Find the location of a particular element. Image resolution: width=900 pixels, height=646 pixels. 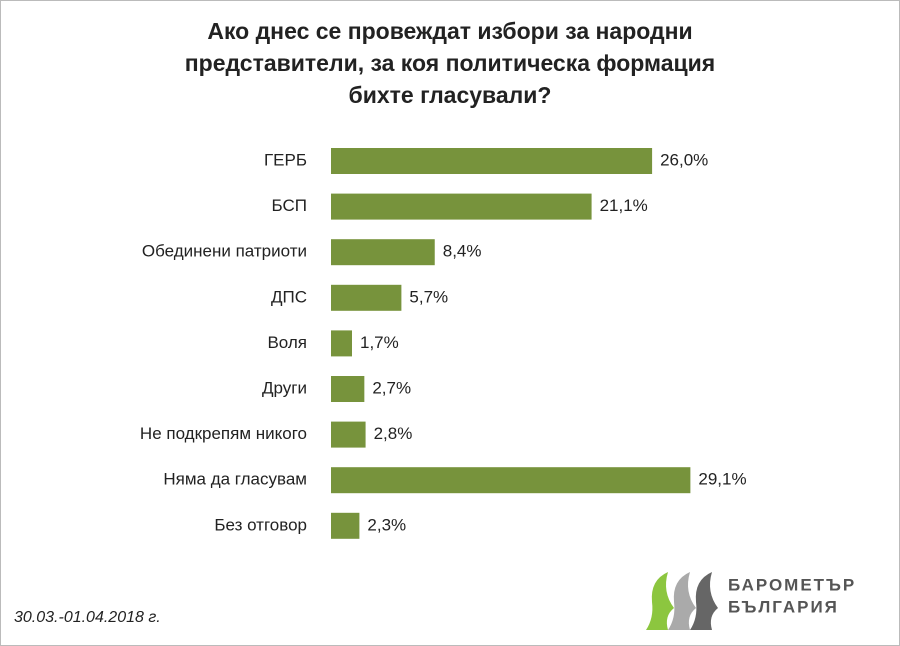

category-label: Без отговор is located at coordinates (260, 524).